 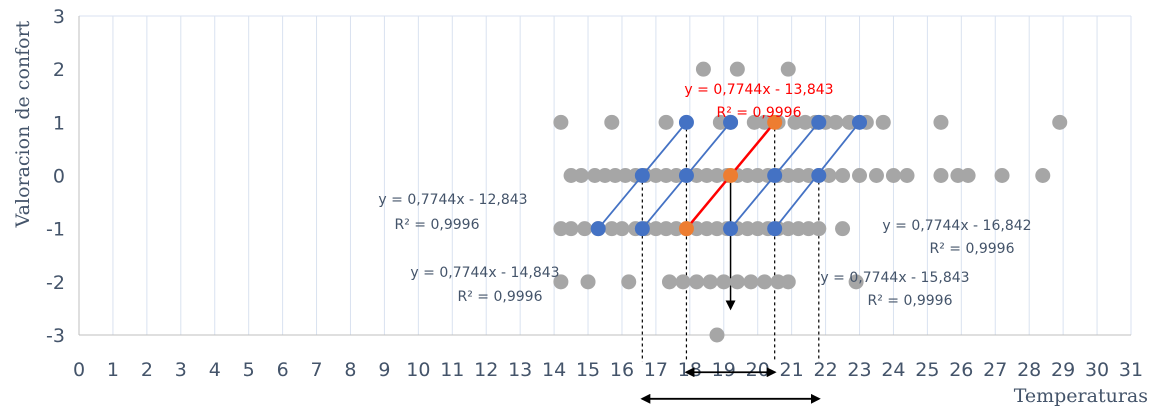 What do you see at coordinates (1029, 370) in the screenshot?
I see `x-tick-label: 28` at bounding box center [1029, 370].